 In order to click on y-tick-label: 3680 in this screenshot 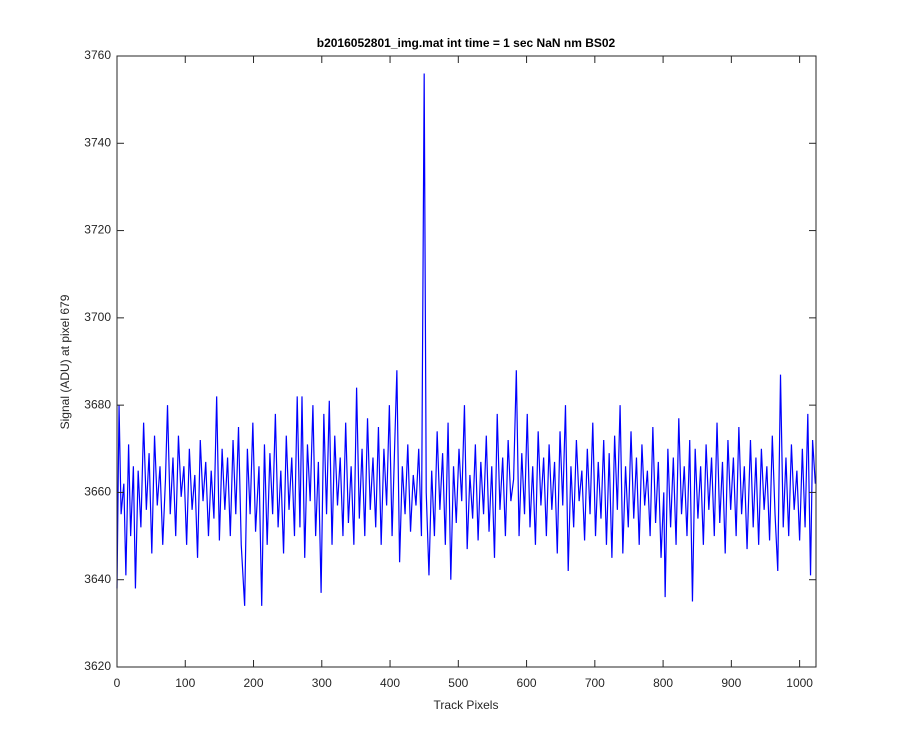, I will do `click(97, 404)`.